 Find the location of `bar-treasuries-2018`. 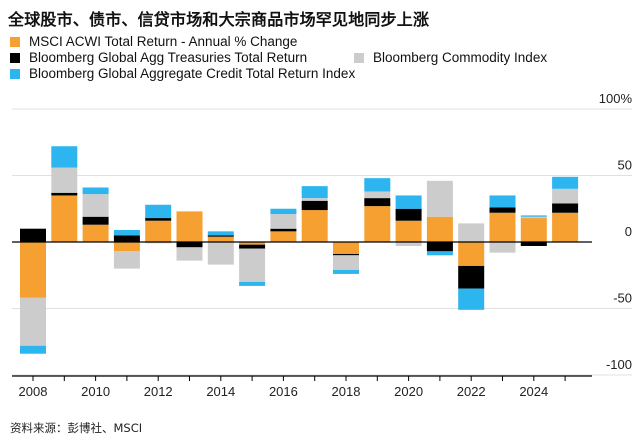

bar-treasuries-2018 is located at coordinates (346, 254).